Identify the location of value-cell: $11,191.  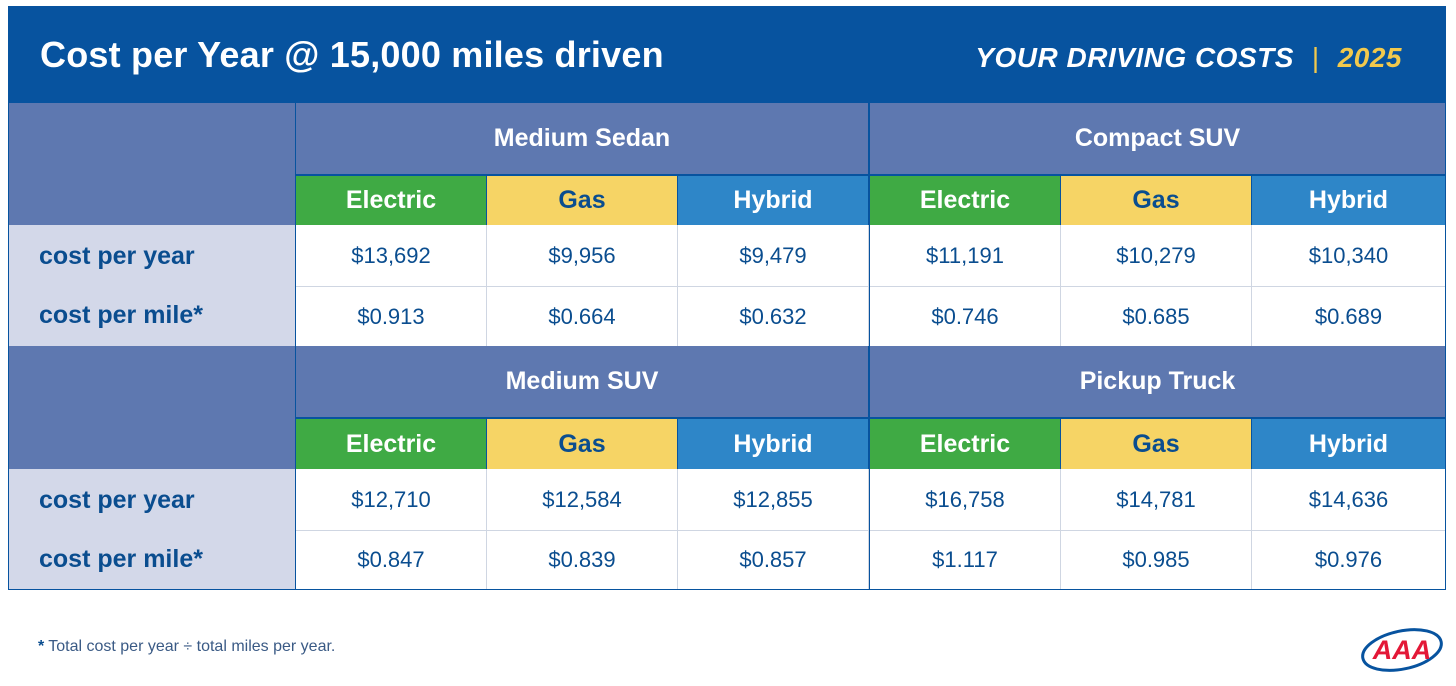
(965, 256).